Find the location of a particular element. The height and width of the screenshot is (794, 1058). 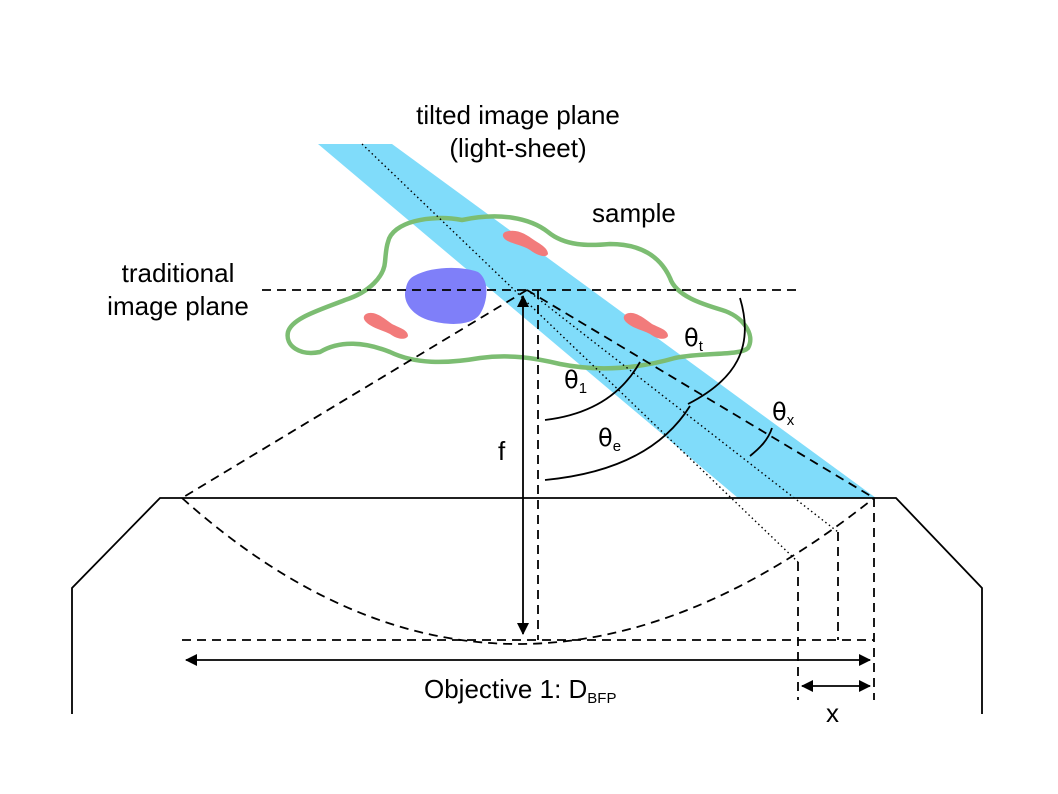

angle-arc-theta-e is located at coordinates (617, 443).